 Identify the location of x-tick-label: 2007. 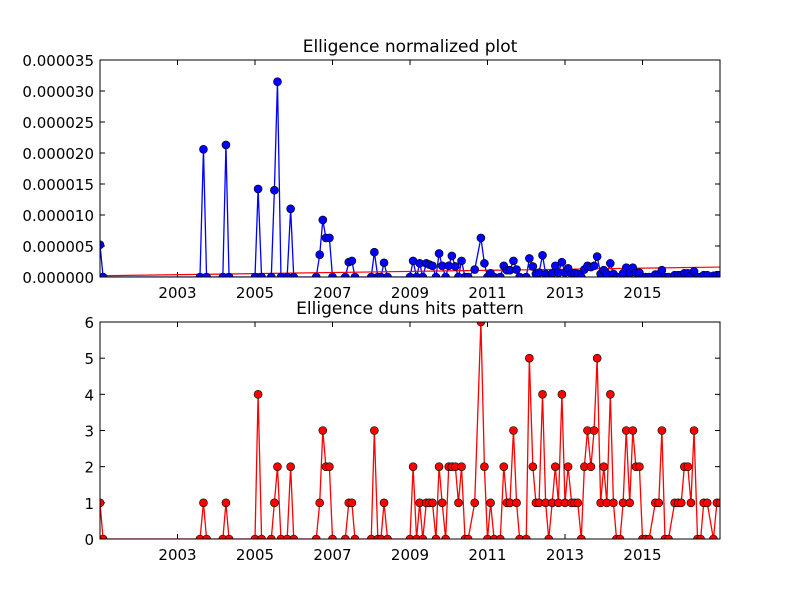
(332, 293).